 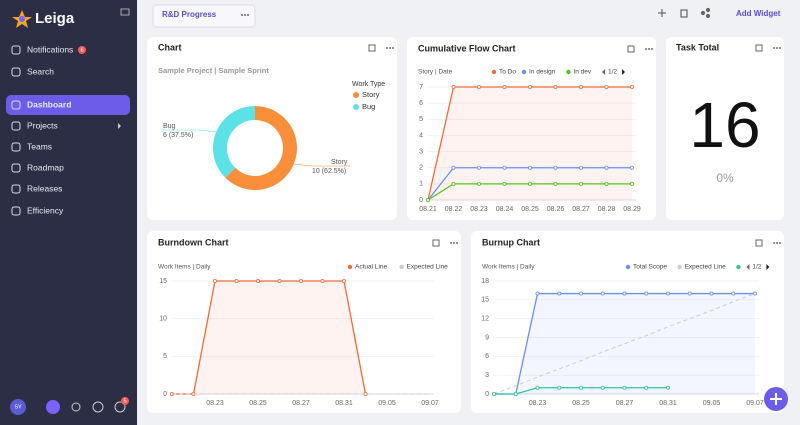 I want to click on tab-menu, so click(x=245, y=15).